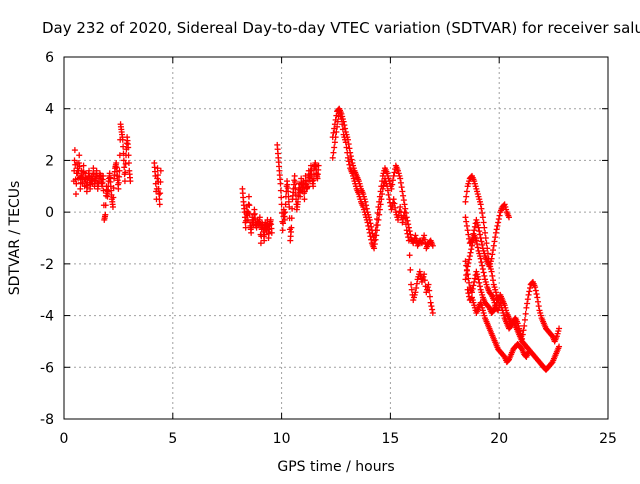 The image size is (640, 484). What do you see at coordinates (49, 213) in the screenshot?
I see `y-tick-label: 0` at bounding box center [49, 213].